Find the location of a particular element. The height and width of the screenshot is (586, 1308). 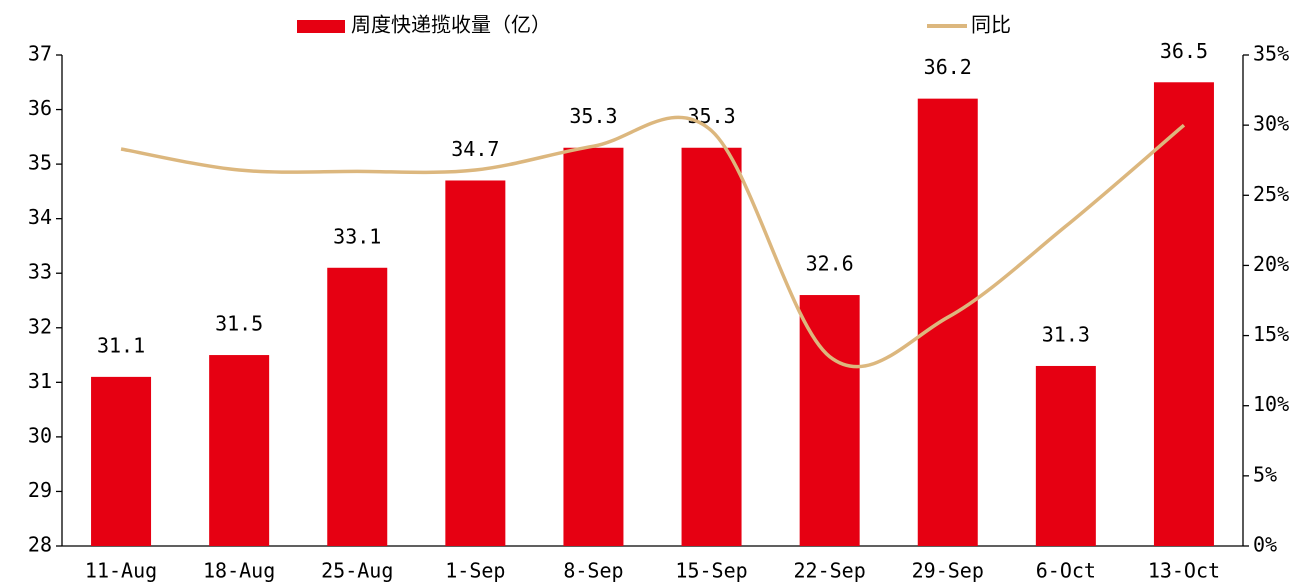

y-tick-label: 35 is located at coordinates (40, 163).